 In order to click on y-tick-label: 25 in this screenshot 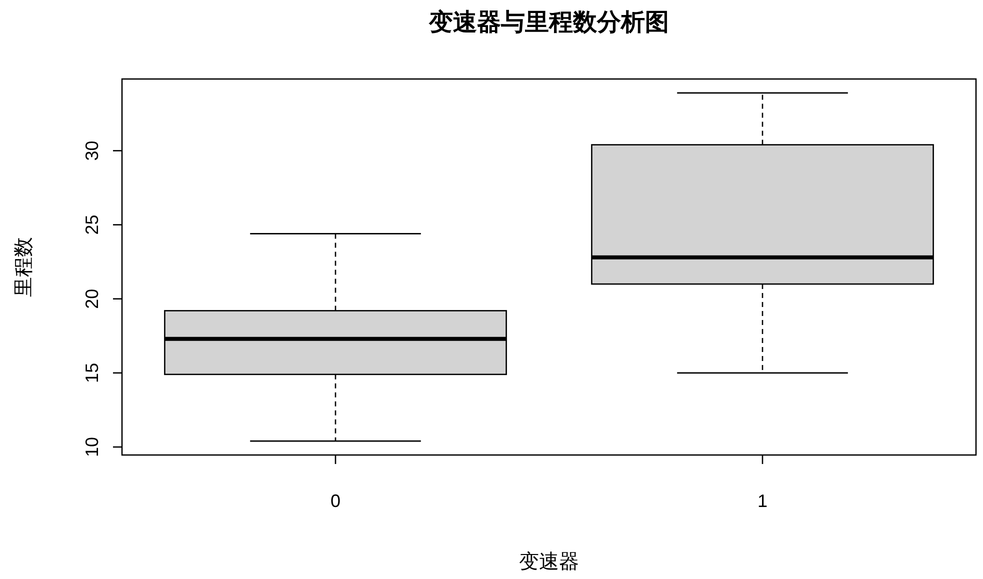, I will do `click(92, 224)`.